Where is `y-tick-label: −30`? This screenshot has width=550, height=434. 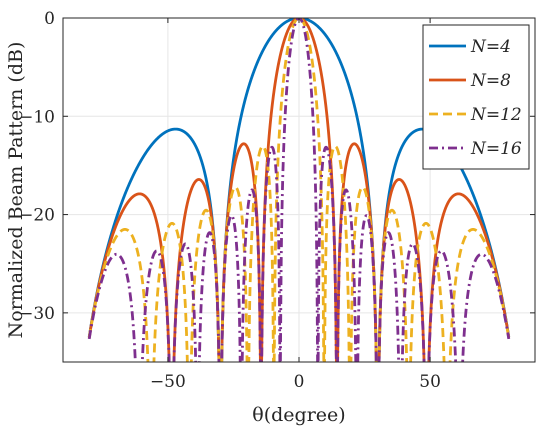
y-tick-label: −30 is located at coordinates (37, 314).